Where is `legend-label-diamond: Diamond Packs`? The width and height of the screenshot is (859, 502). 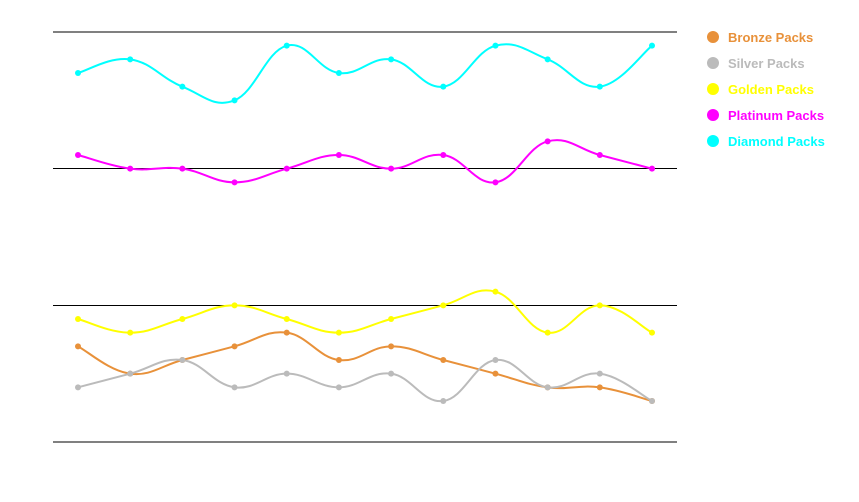
legend-label-diamond: Diamond Packs is located at coordinates (776, 141).